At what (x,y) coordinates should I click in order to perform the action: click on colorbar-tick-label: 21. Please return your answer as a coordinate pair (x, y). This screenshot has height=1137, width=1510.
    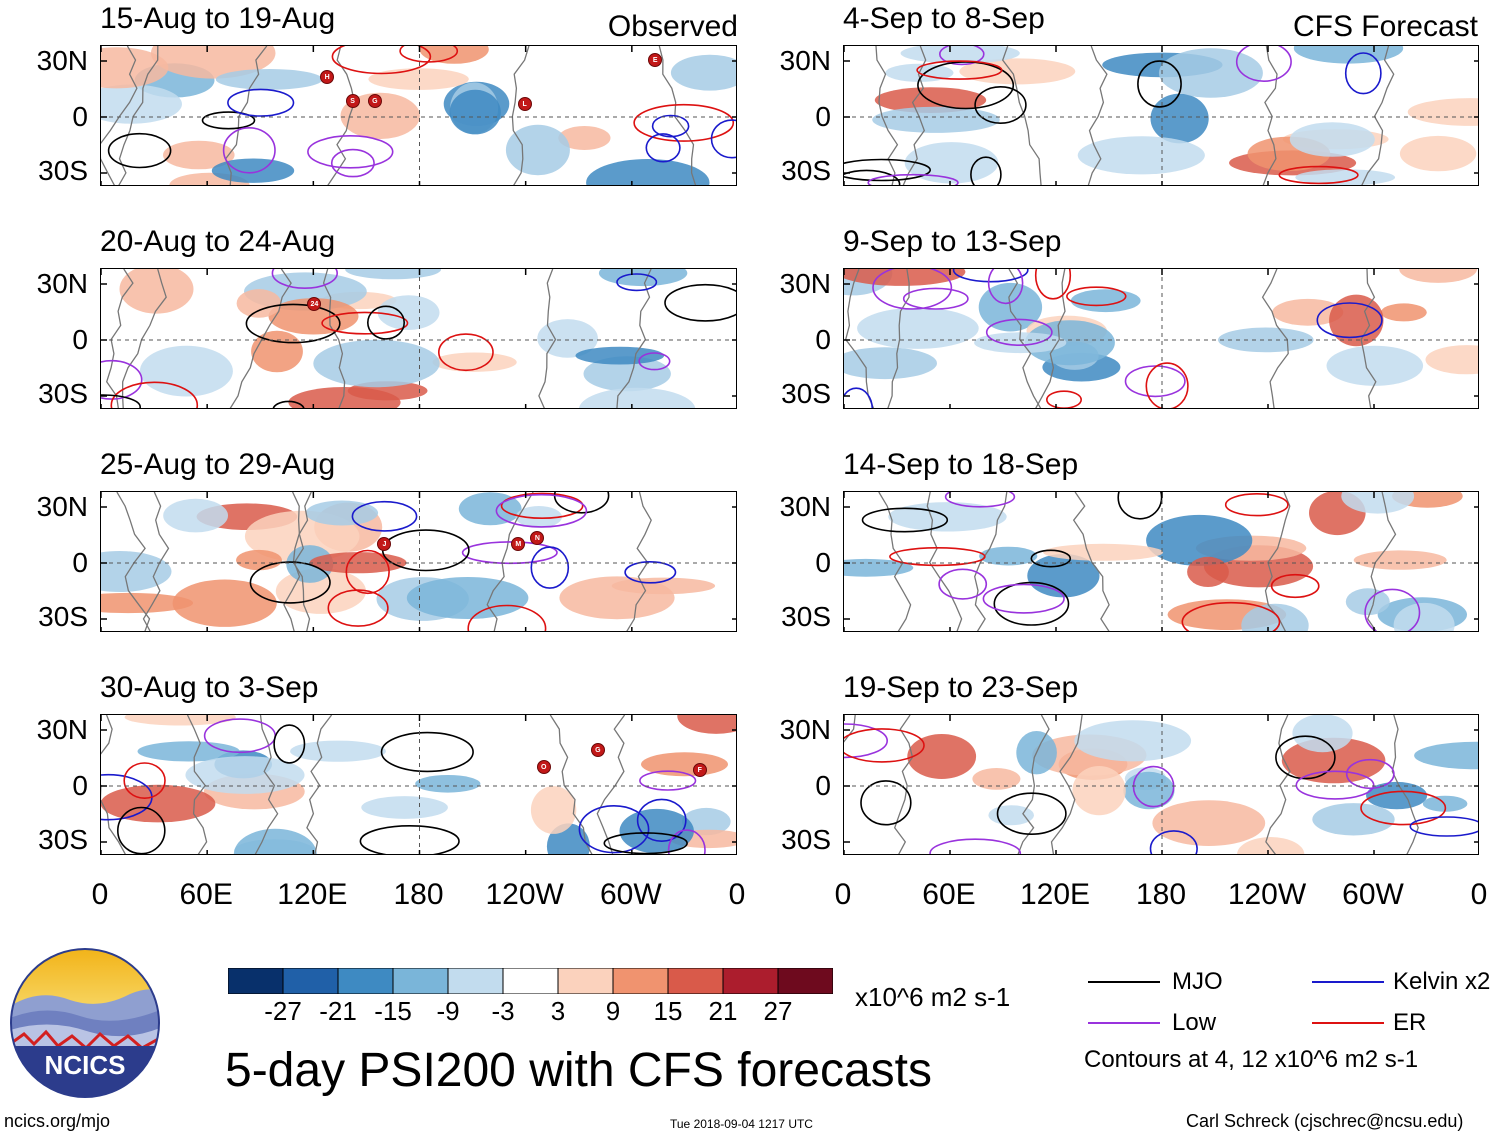
    Looking at the image, I should click on (723, 1011).